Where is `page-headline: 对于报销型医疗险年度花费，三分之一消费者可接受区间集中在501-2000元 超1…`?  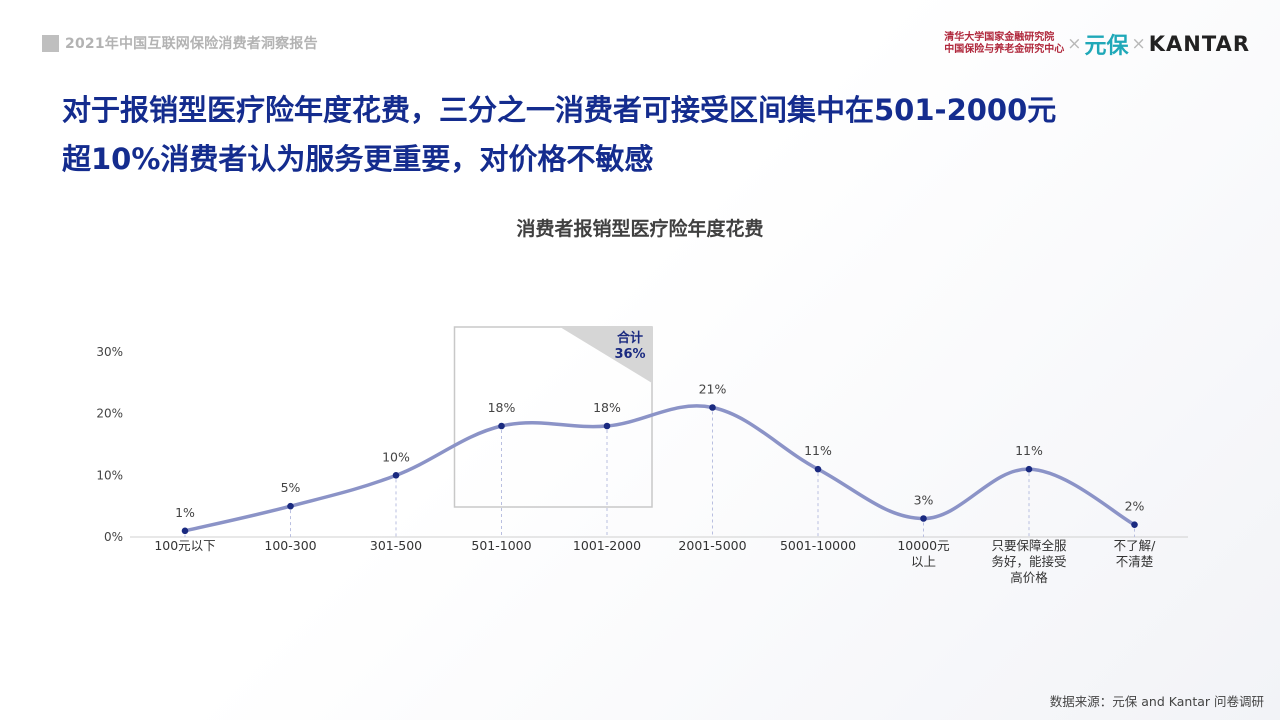
page-headline: 对于报销型医疗险年度花费，三分之一消费者可接受区间集中在501-2000元 超1… is located at coordinates (559, 135).